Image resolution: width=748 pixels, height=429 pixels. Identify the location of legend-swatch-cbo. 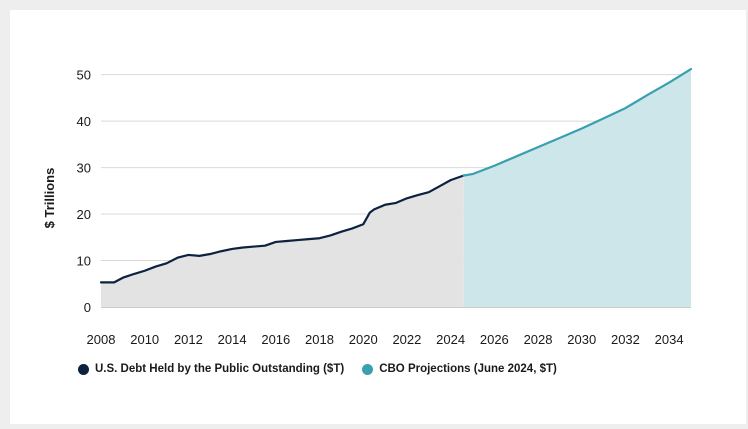
(368, 369).